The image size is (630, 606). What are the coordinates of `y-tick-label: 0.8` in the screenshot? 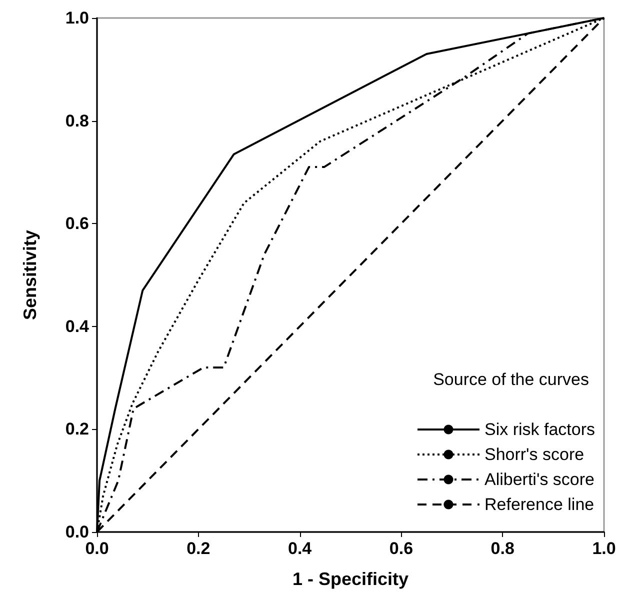 It's located at (77, 120).